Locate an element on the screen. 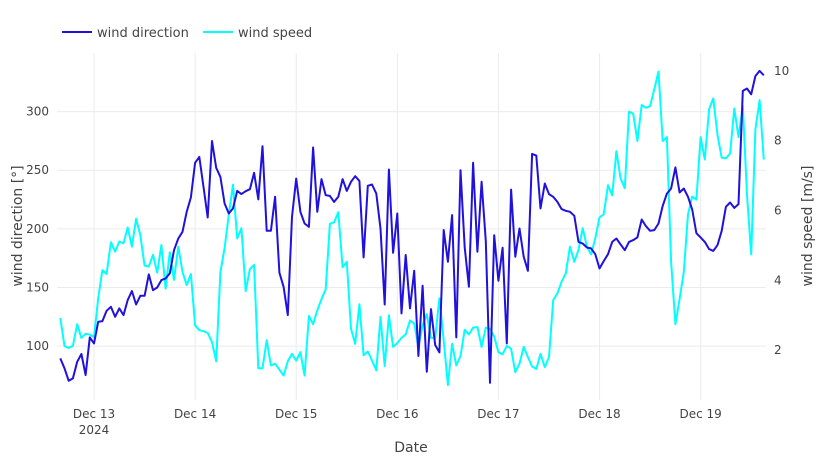 This screenshot has height=469, width=827. y-axis-title: wind direction [°] is located at coordinates (18, 225).